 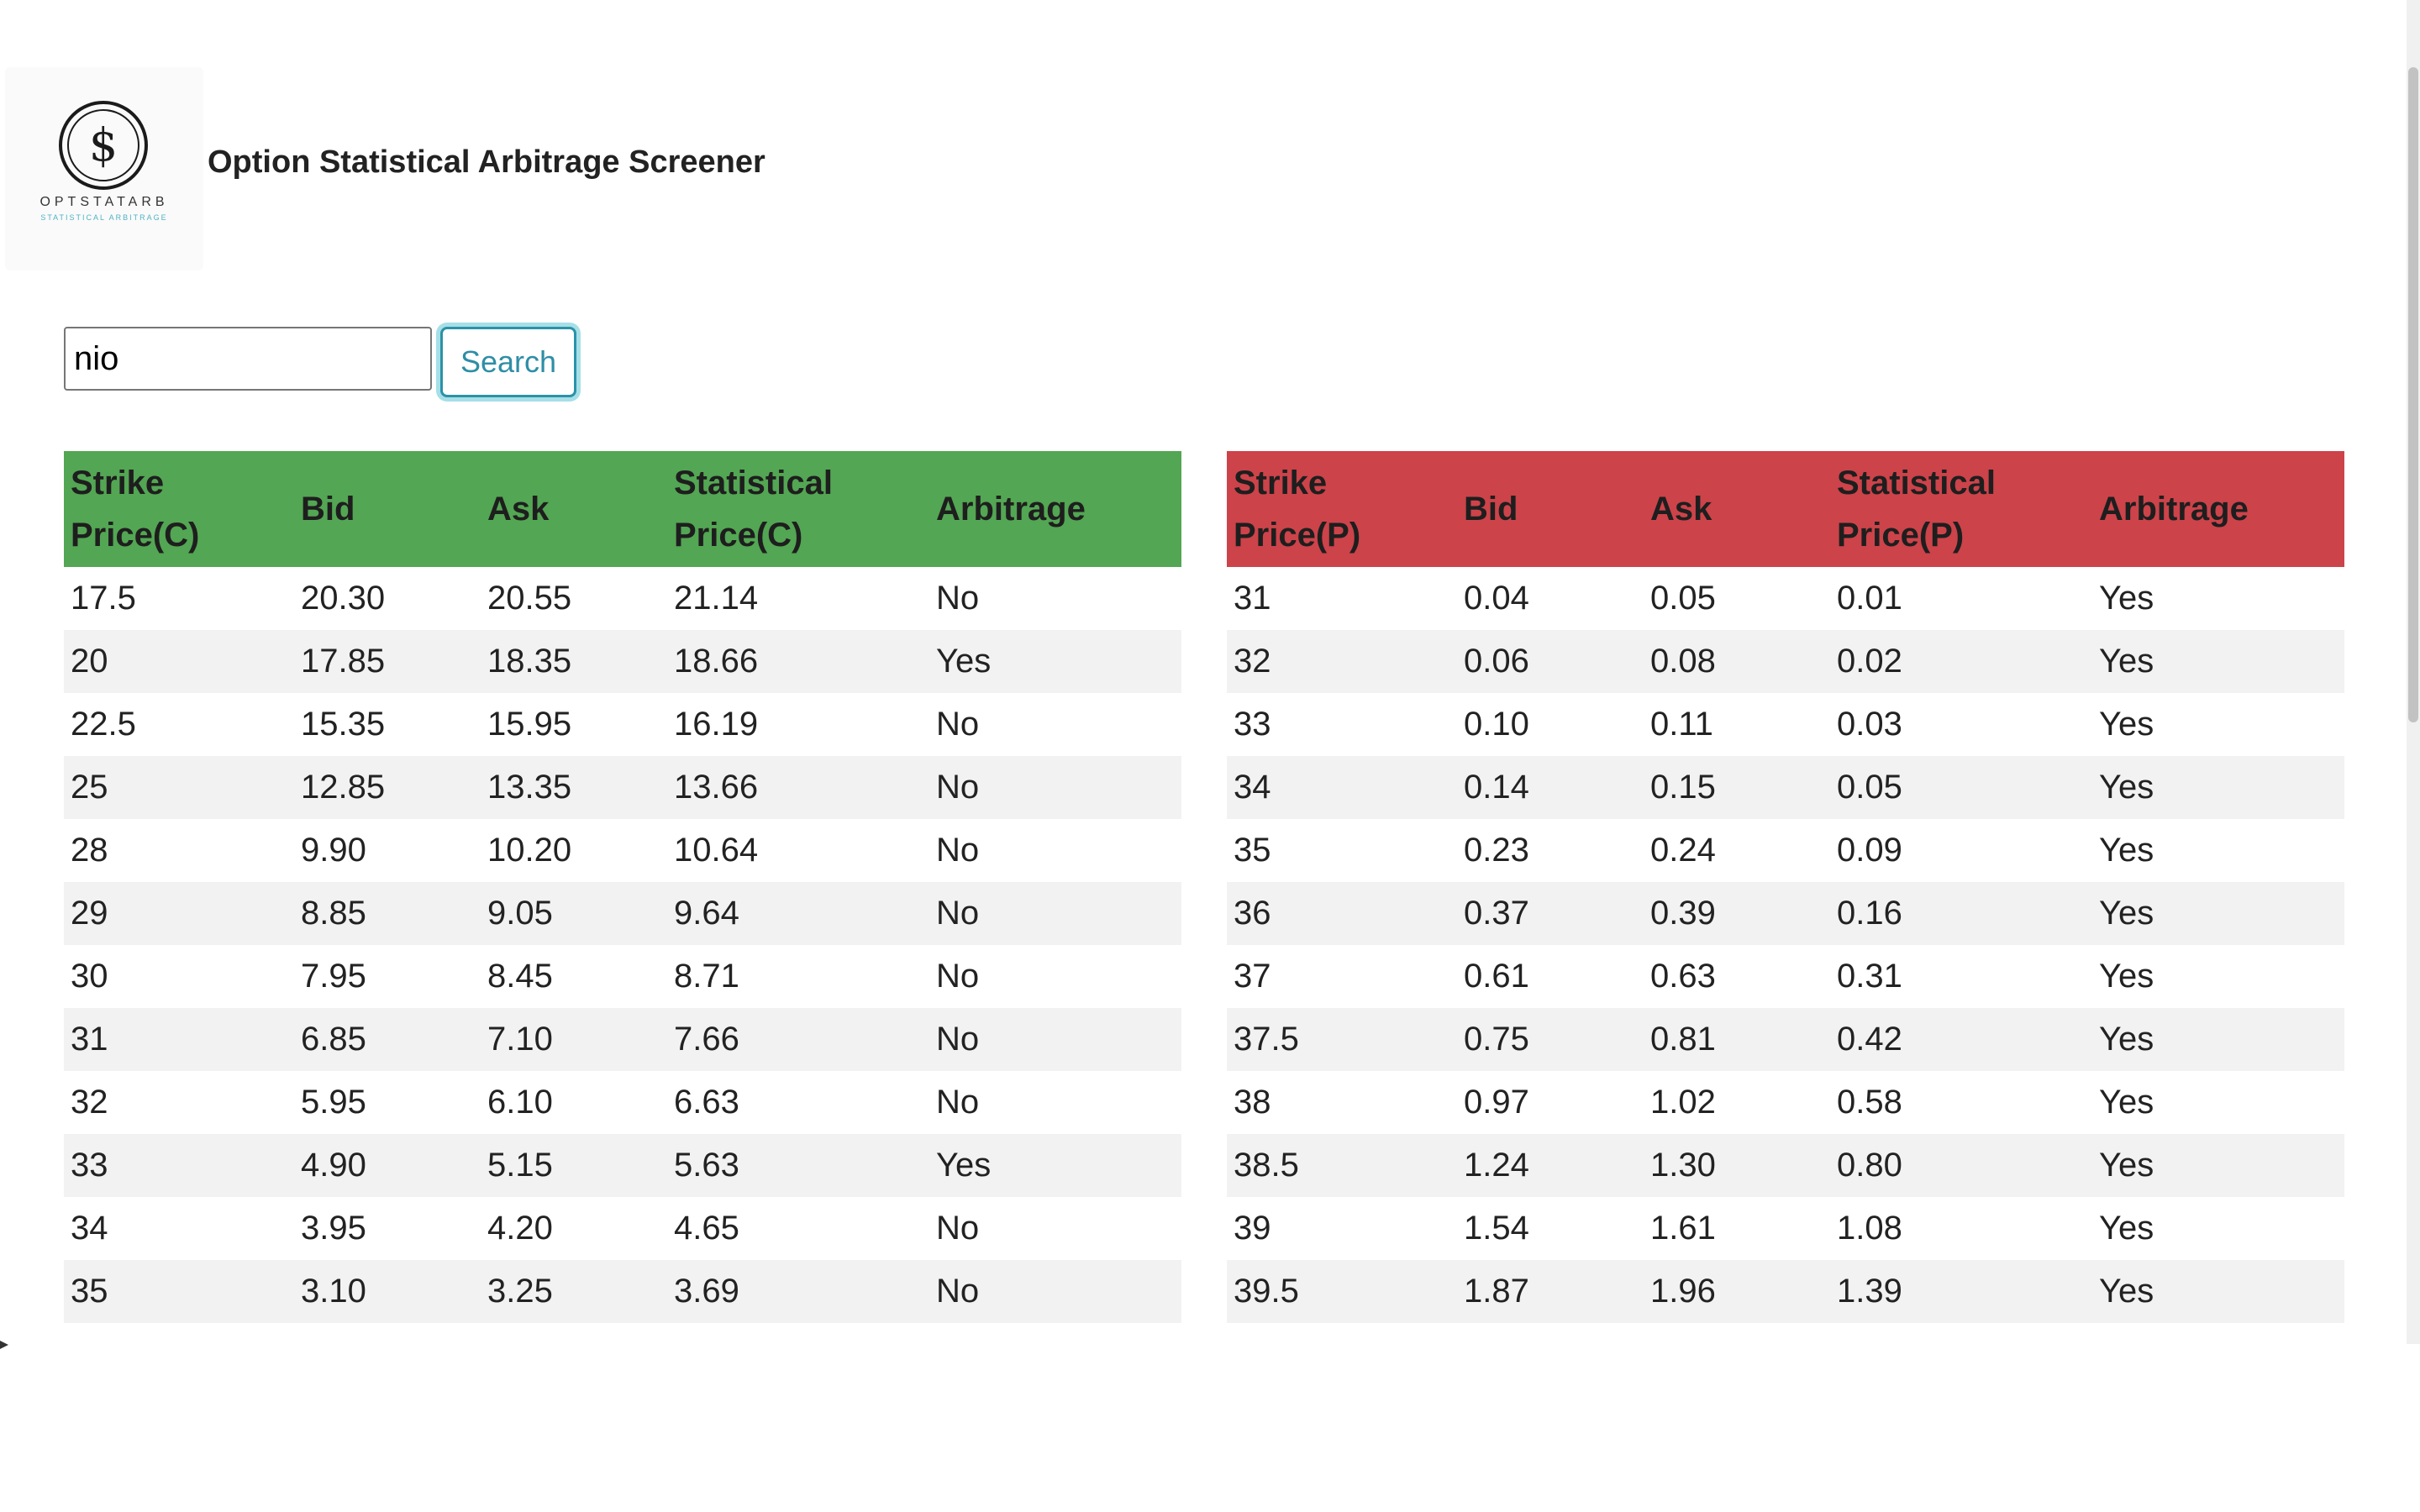 I want to click on table-row: 33 4.90 5.15 5.63 Yes, so click(x=622, y=1165).